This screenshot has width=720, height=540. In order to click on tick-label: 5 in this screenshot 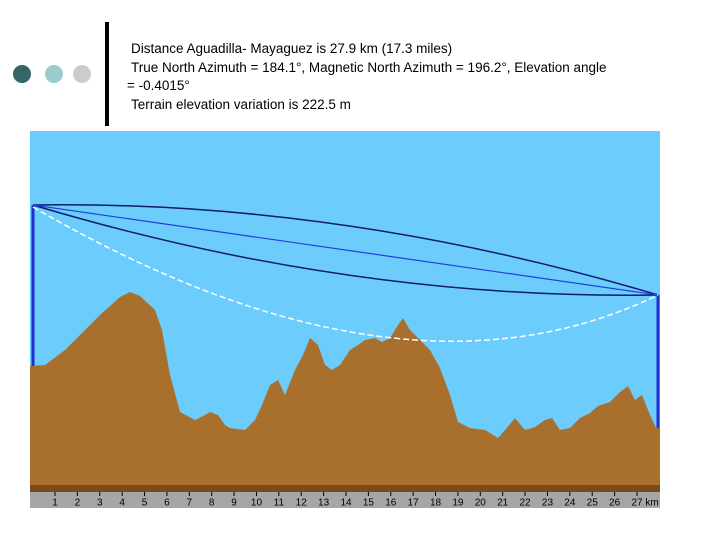, I will do `click(145, 503)`.